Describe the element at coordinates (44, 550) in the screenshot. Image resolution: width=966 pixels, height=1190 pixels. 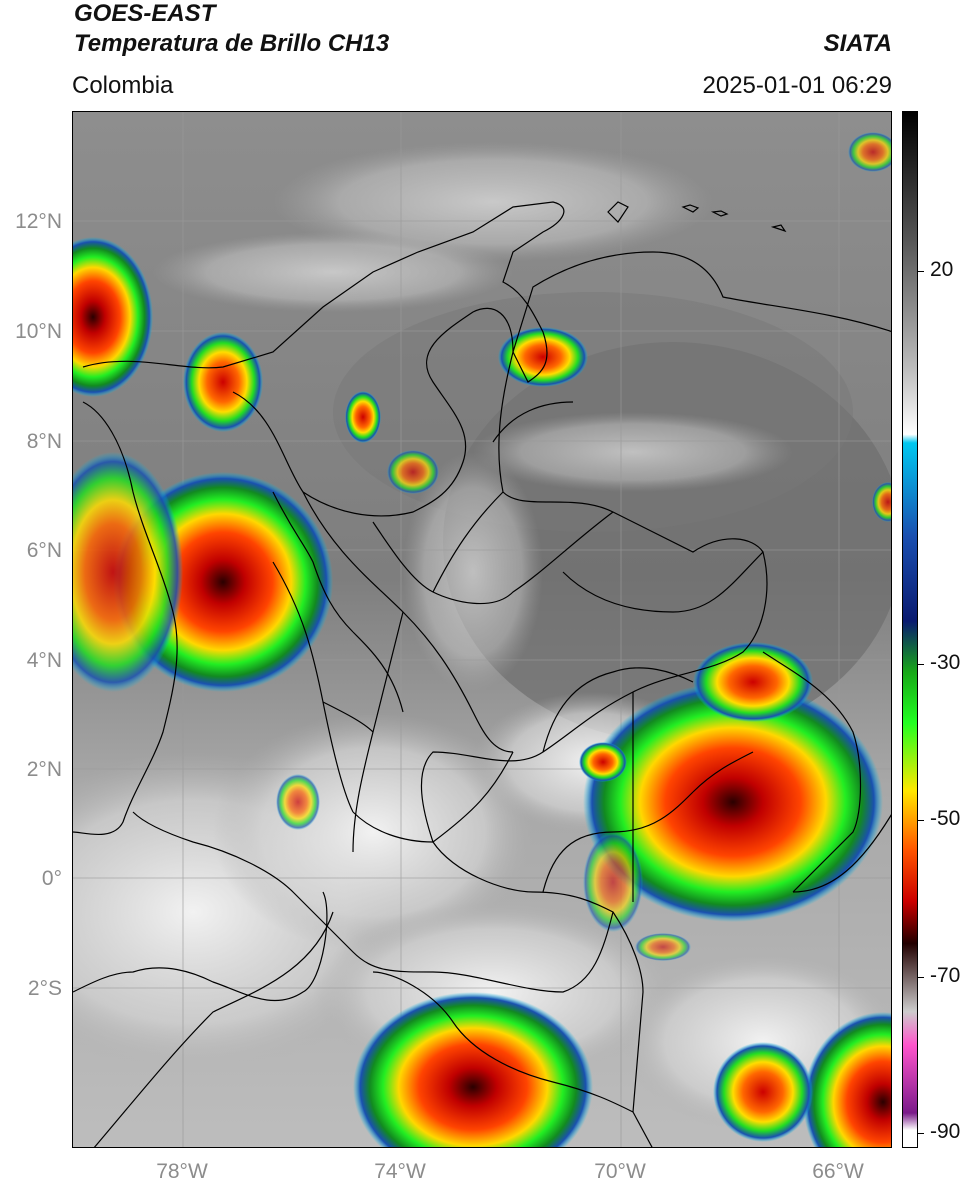
I see `lat-label: 6°N` at that location.